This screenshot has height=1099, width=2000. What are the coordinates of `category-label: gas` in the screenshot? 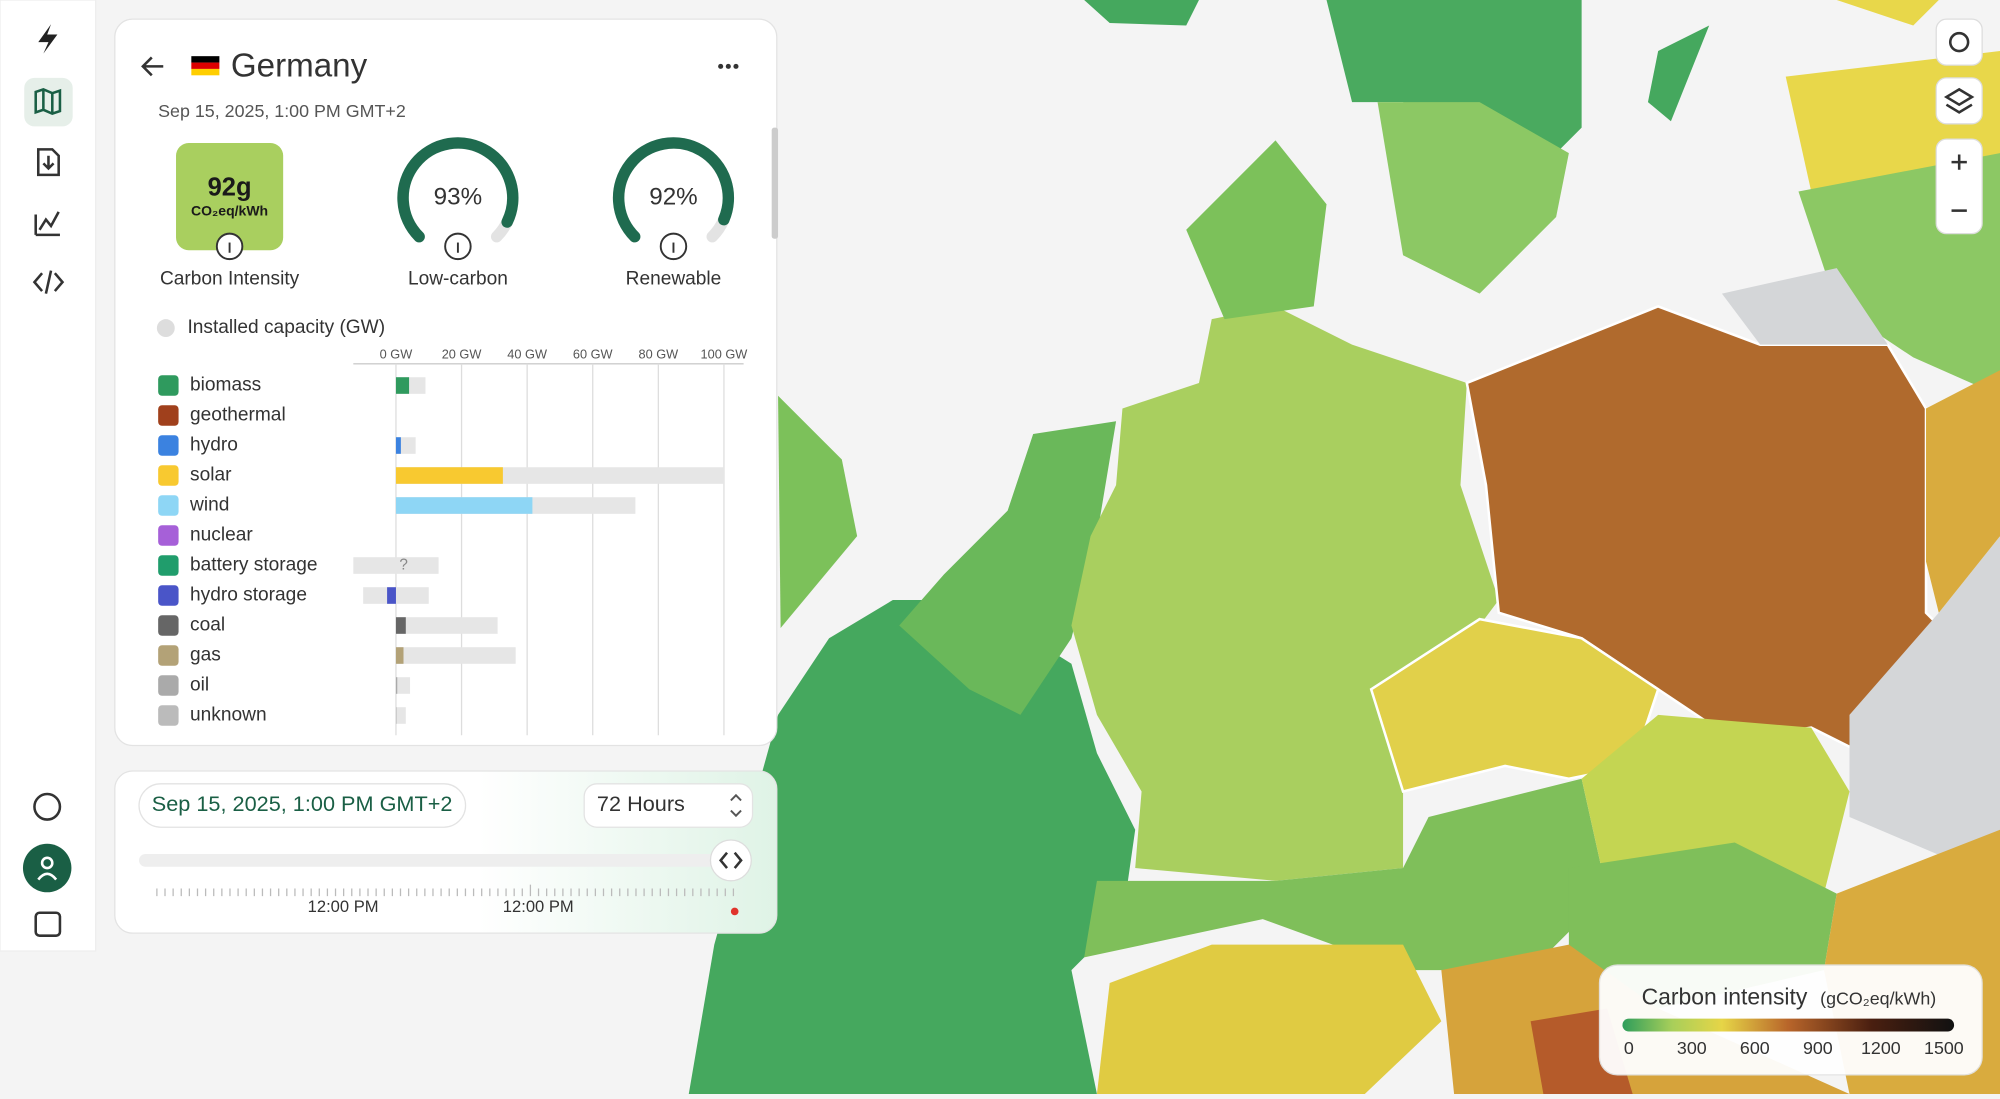 It's located at (205, 655).